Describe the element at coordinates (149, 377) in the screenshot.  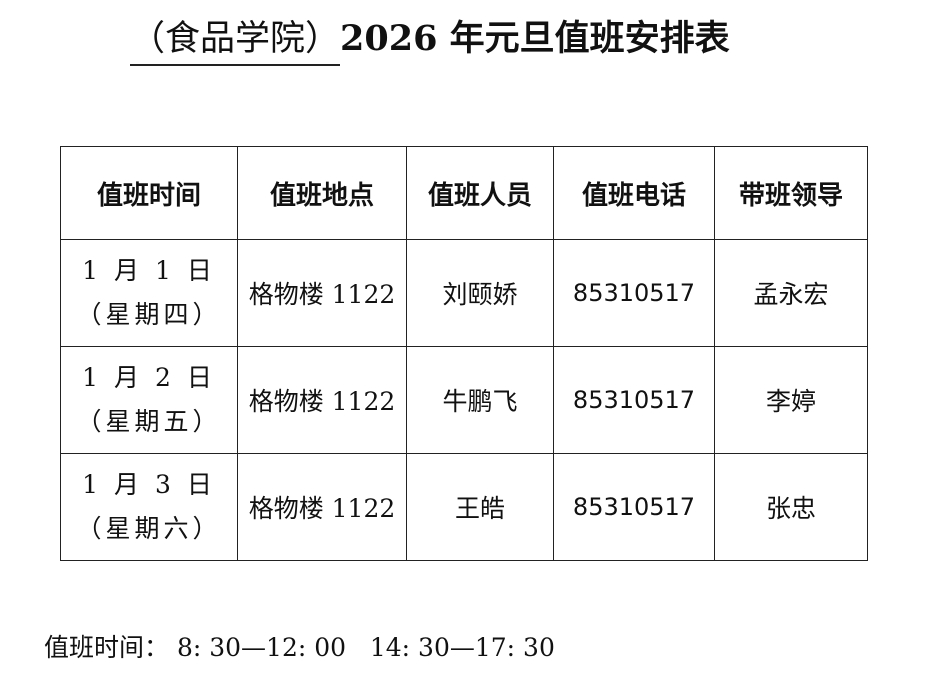
I see `date-text: 1 月 2 日` at that location.